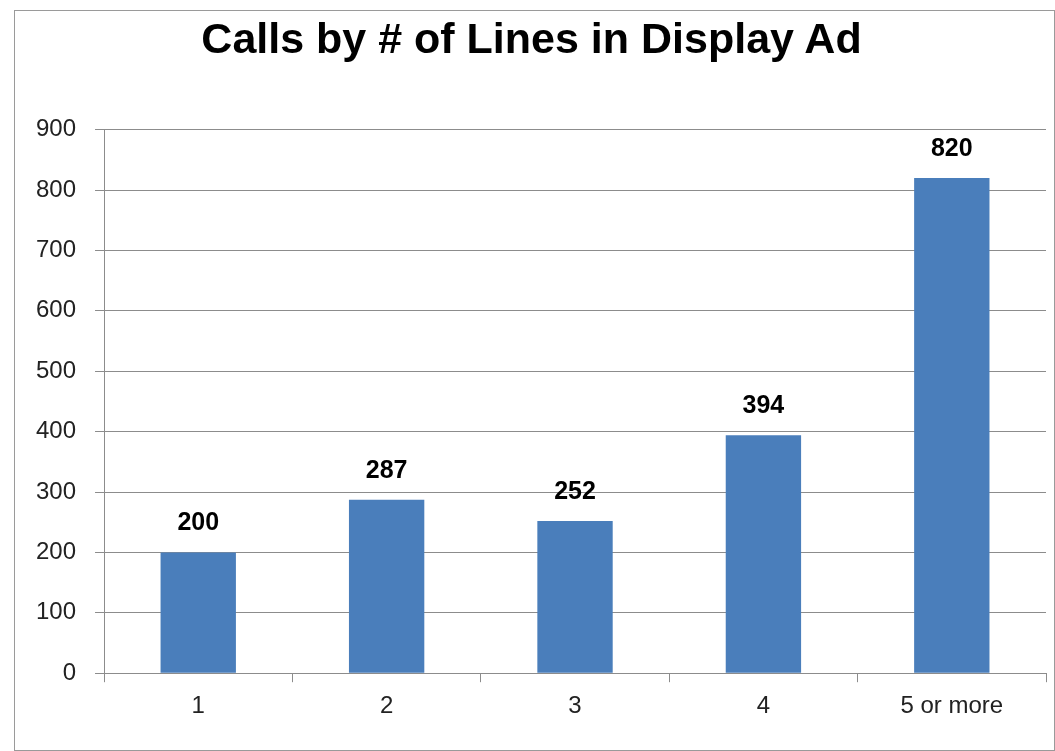  Describe the element at coordinates (575, 705) in the screenshot. I see `x-tick-label: 3` at that location.